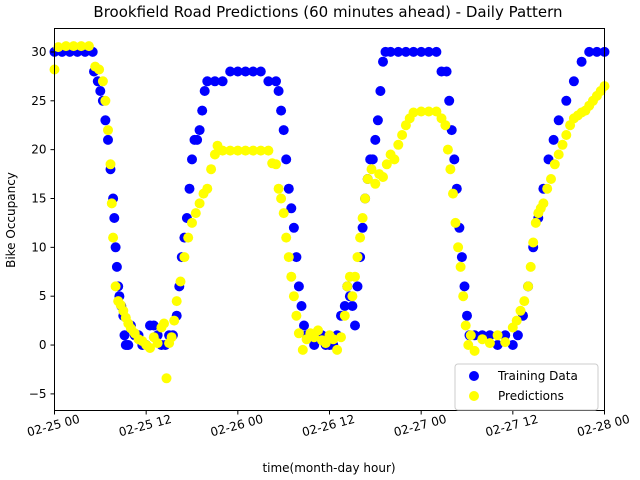 This screenshot has height=480, width=640. Describe the element at coordinates (474, 376) in the screenshot. I see `legend-marker-training-data` at that location.